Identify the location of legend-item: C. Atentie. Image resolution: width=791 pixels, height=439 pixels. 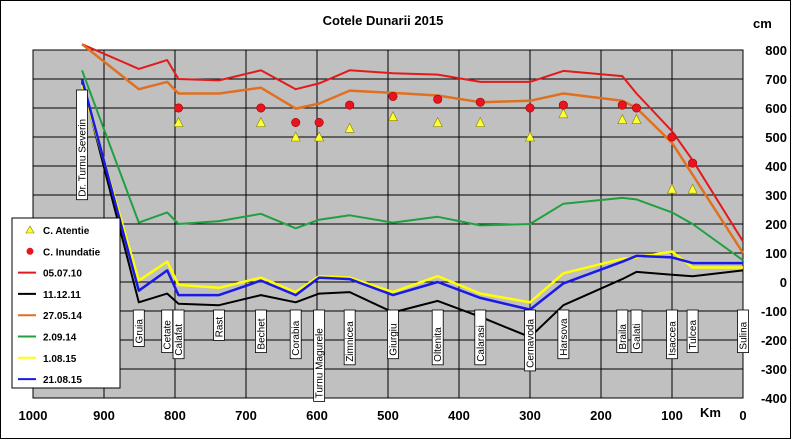
(57, 231).